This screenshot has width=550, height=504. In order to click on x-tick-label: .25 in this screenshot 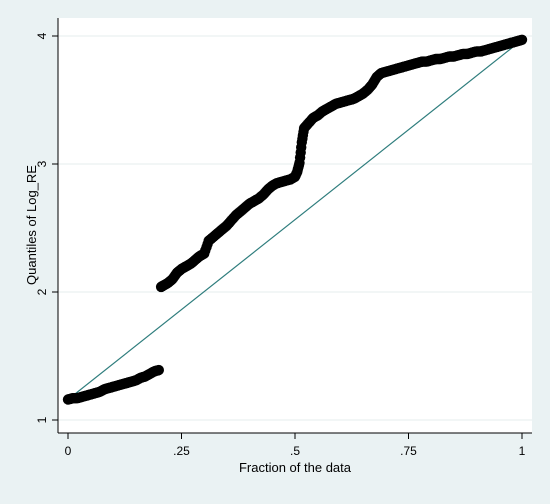, I will do `click(181, 451)`.